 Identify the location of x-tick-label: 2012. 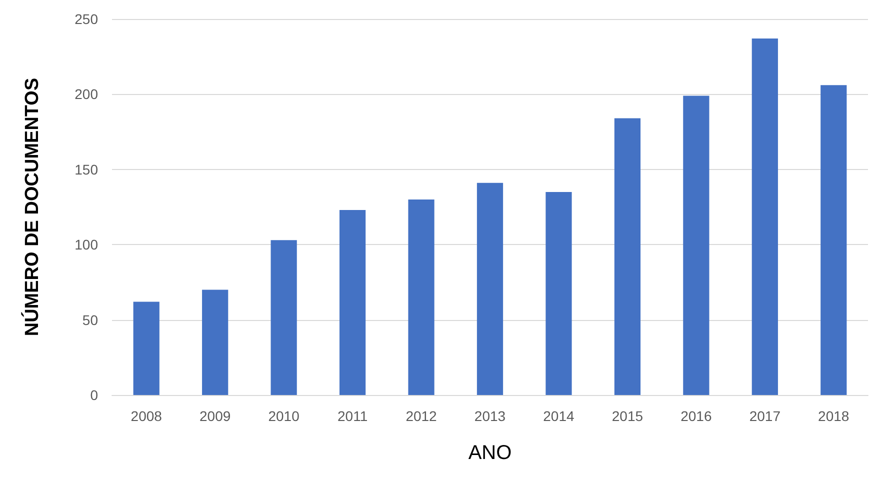
(422, 416).